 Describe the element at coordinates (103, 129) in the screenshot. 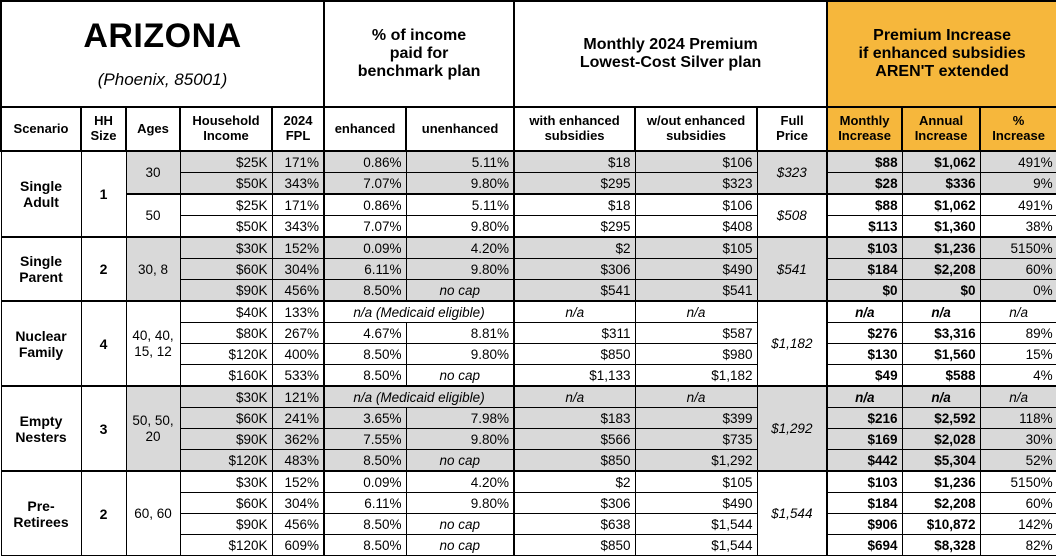

I see `col-header-hh-size: HH Size` at that location.